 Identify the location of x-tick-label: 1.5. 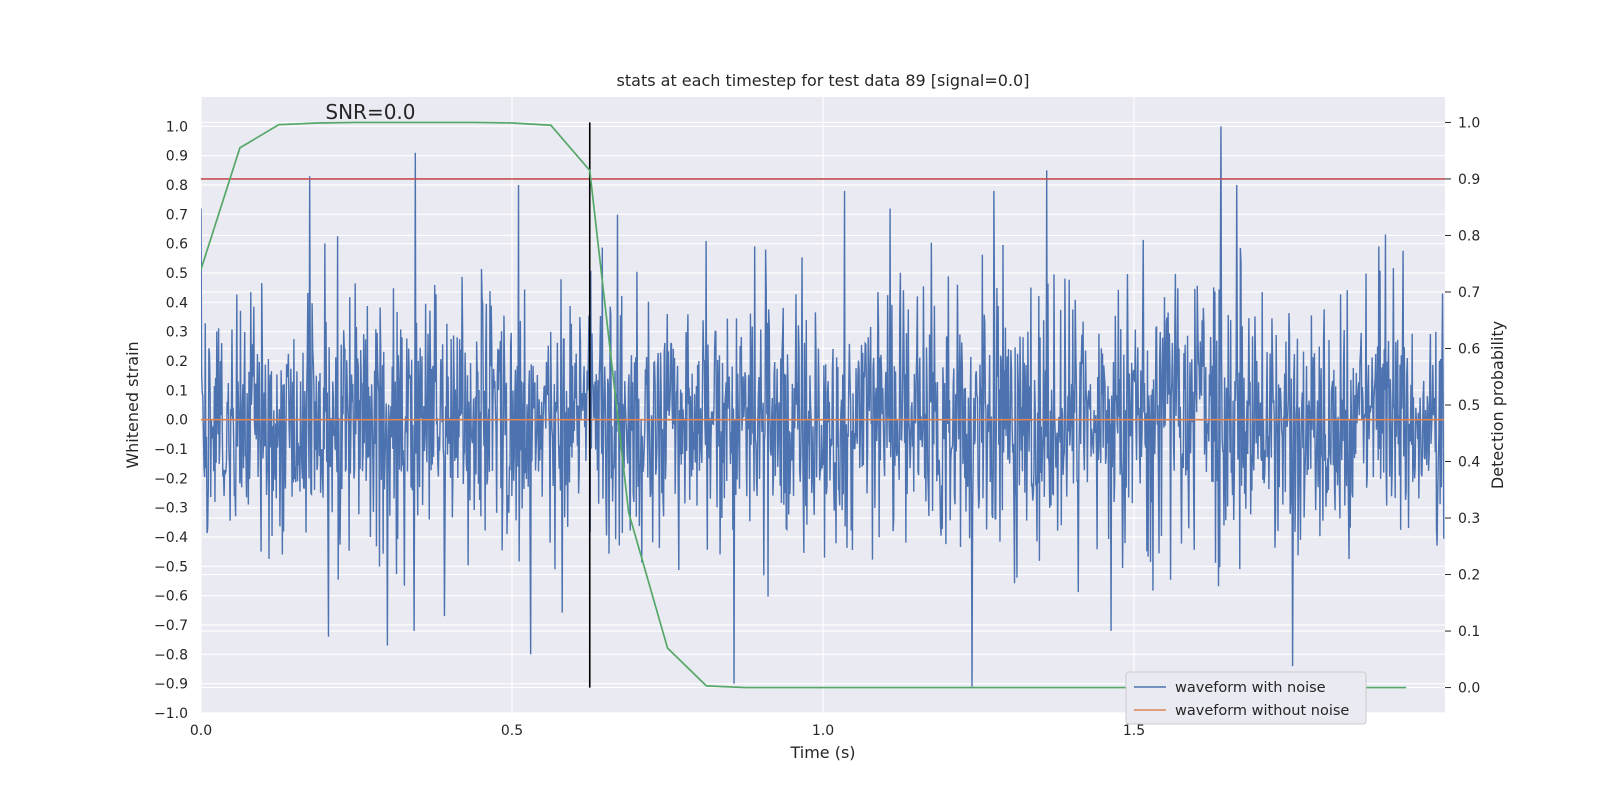
(1134, 731).